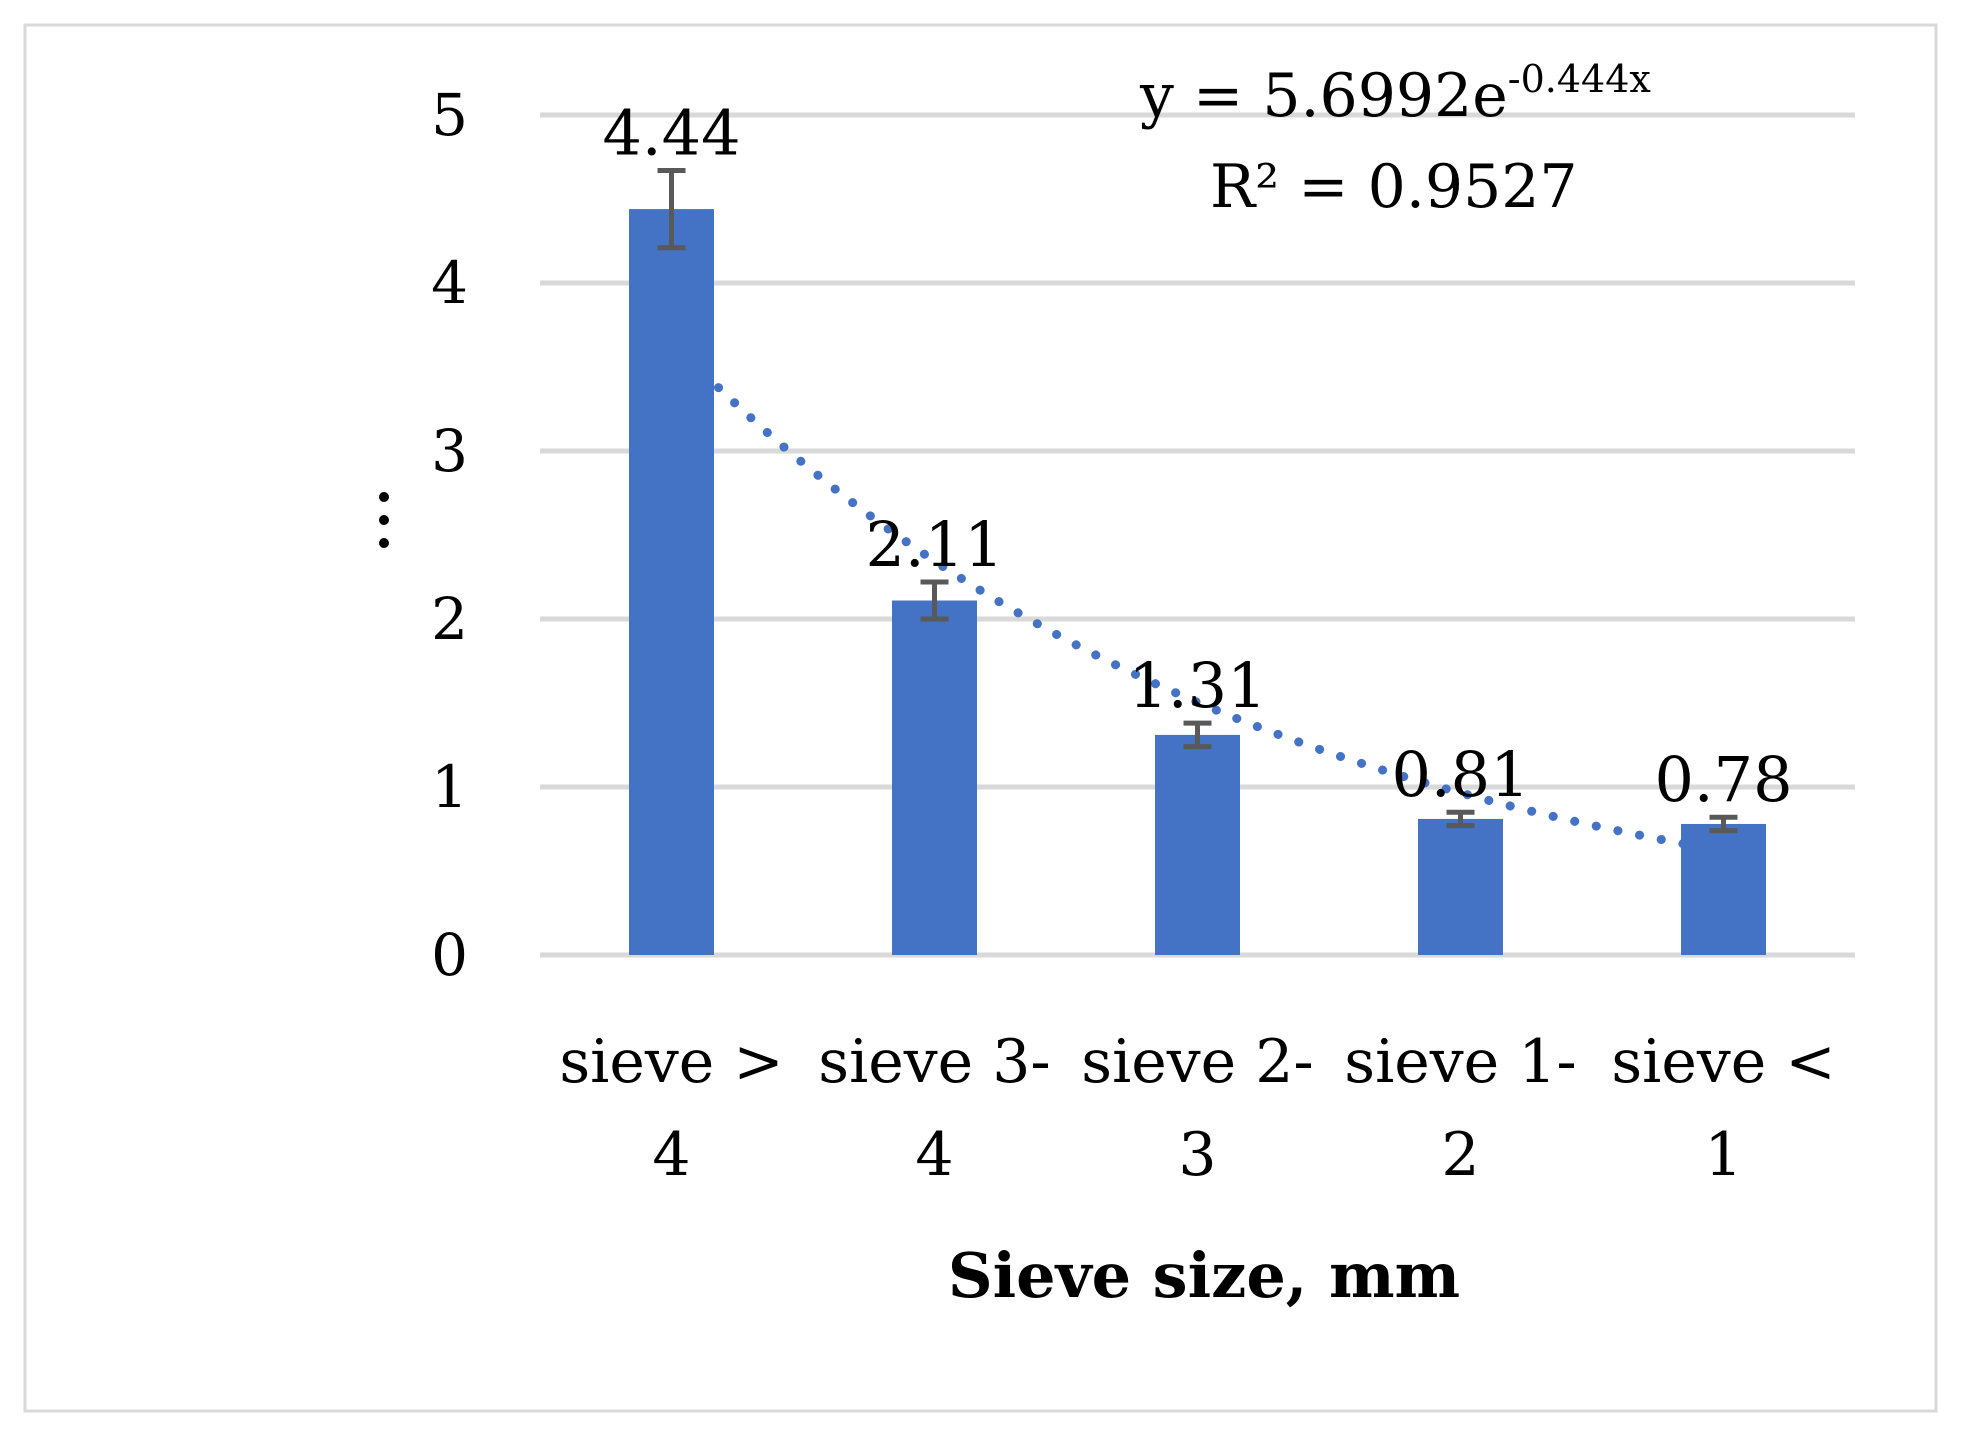 Image resolution: width=1961 pixels, height=1436 pixels. Describe the element at coordinates (1723, 779) in the screenshot. I see `data-label-5: 0.78` at that location.